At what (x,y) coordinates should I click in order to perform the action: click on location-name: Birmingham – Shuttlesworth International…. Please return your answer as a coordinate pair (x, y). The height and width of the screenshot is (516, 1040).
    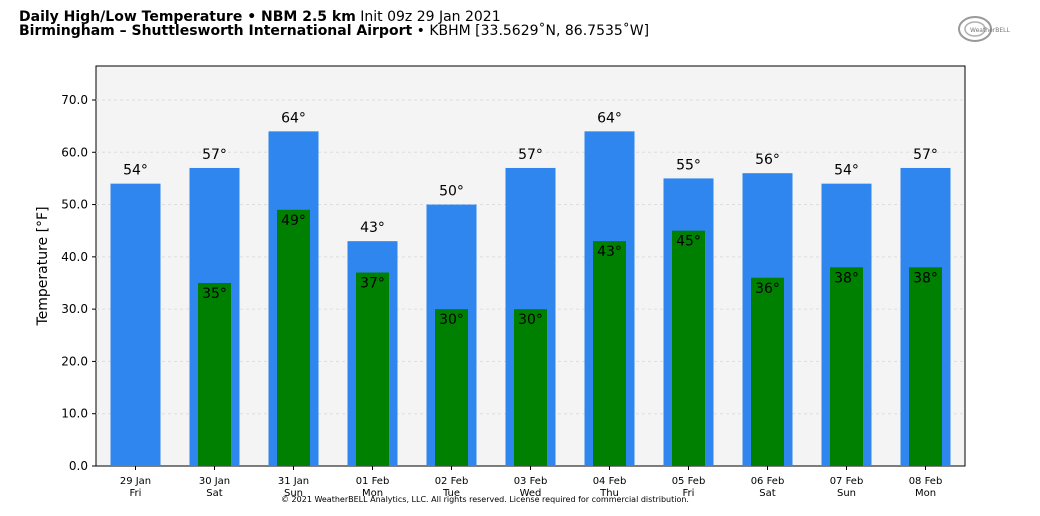
    Looking at the image, I should click on (216, 31).